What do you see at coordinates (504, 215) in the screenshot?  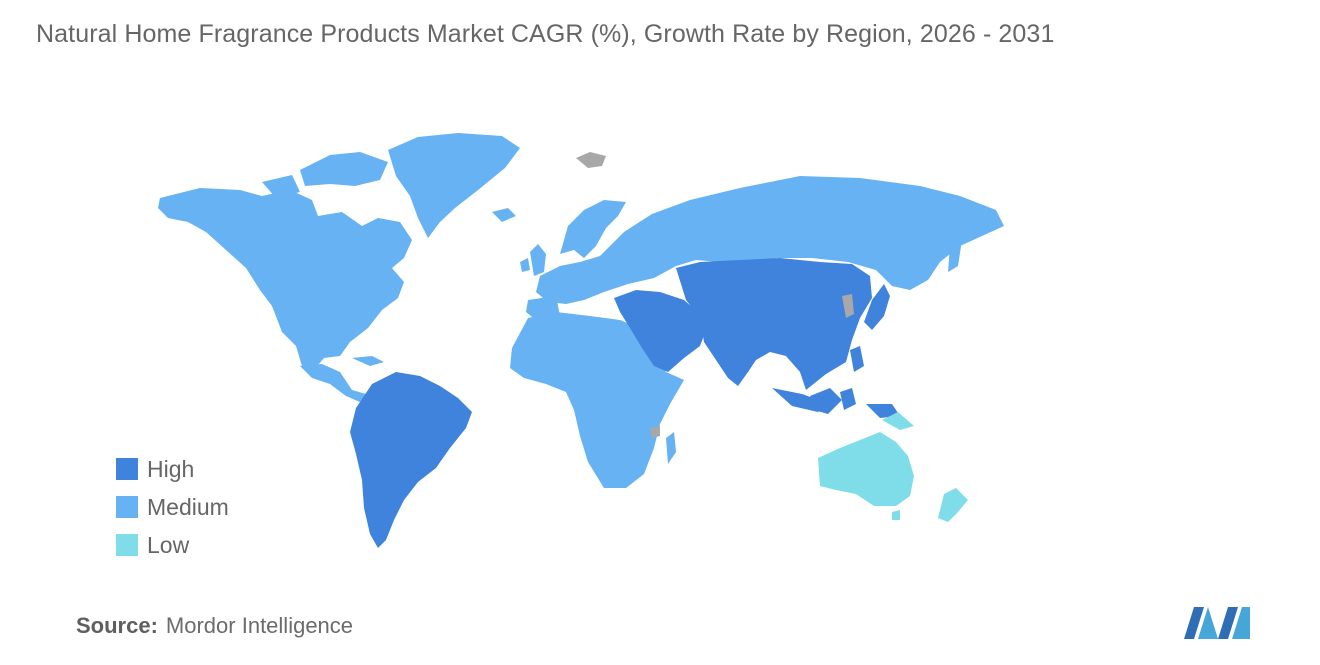 I see `iceland` at bounding box center [504, 215].